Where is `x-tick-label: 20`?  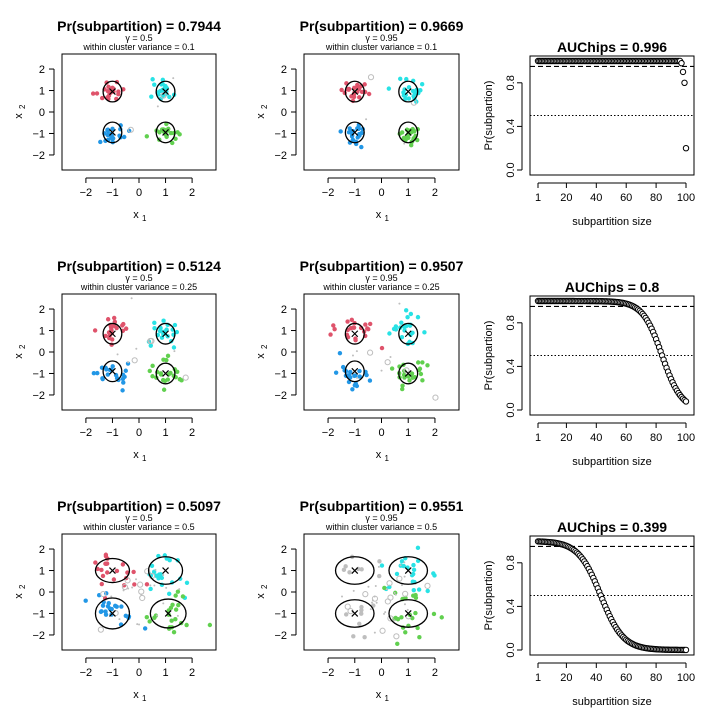
x-tick-label: 20 is located at coordinates (566, 198).